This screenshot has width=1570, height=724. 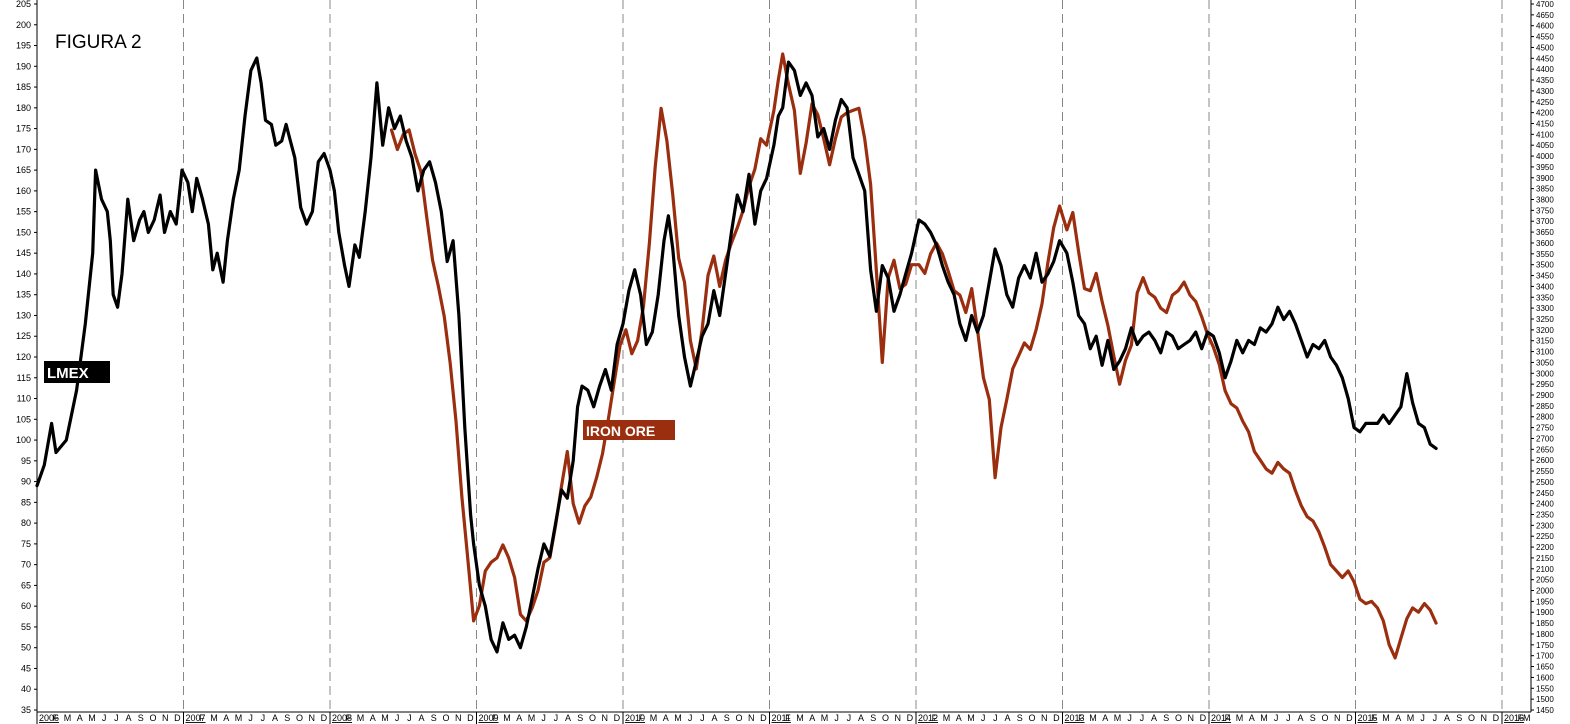 What do you see at coordinates (1527, 718) in the screenshot?
I see `x-trailing-label: M` at bounding box center [1527, 718].